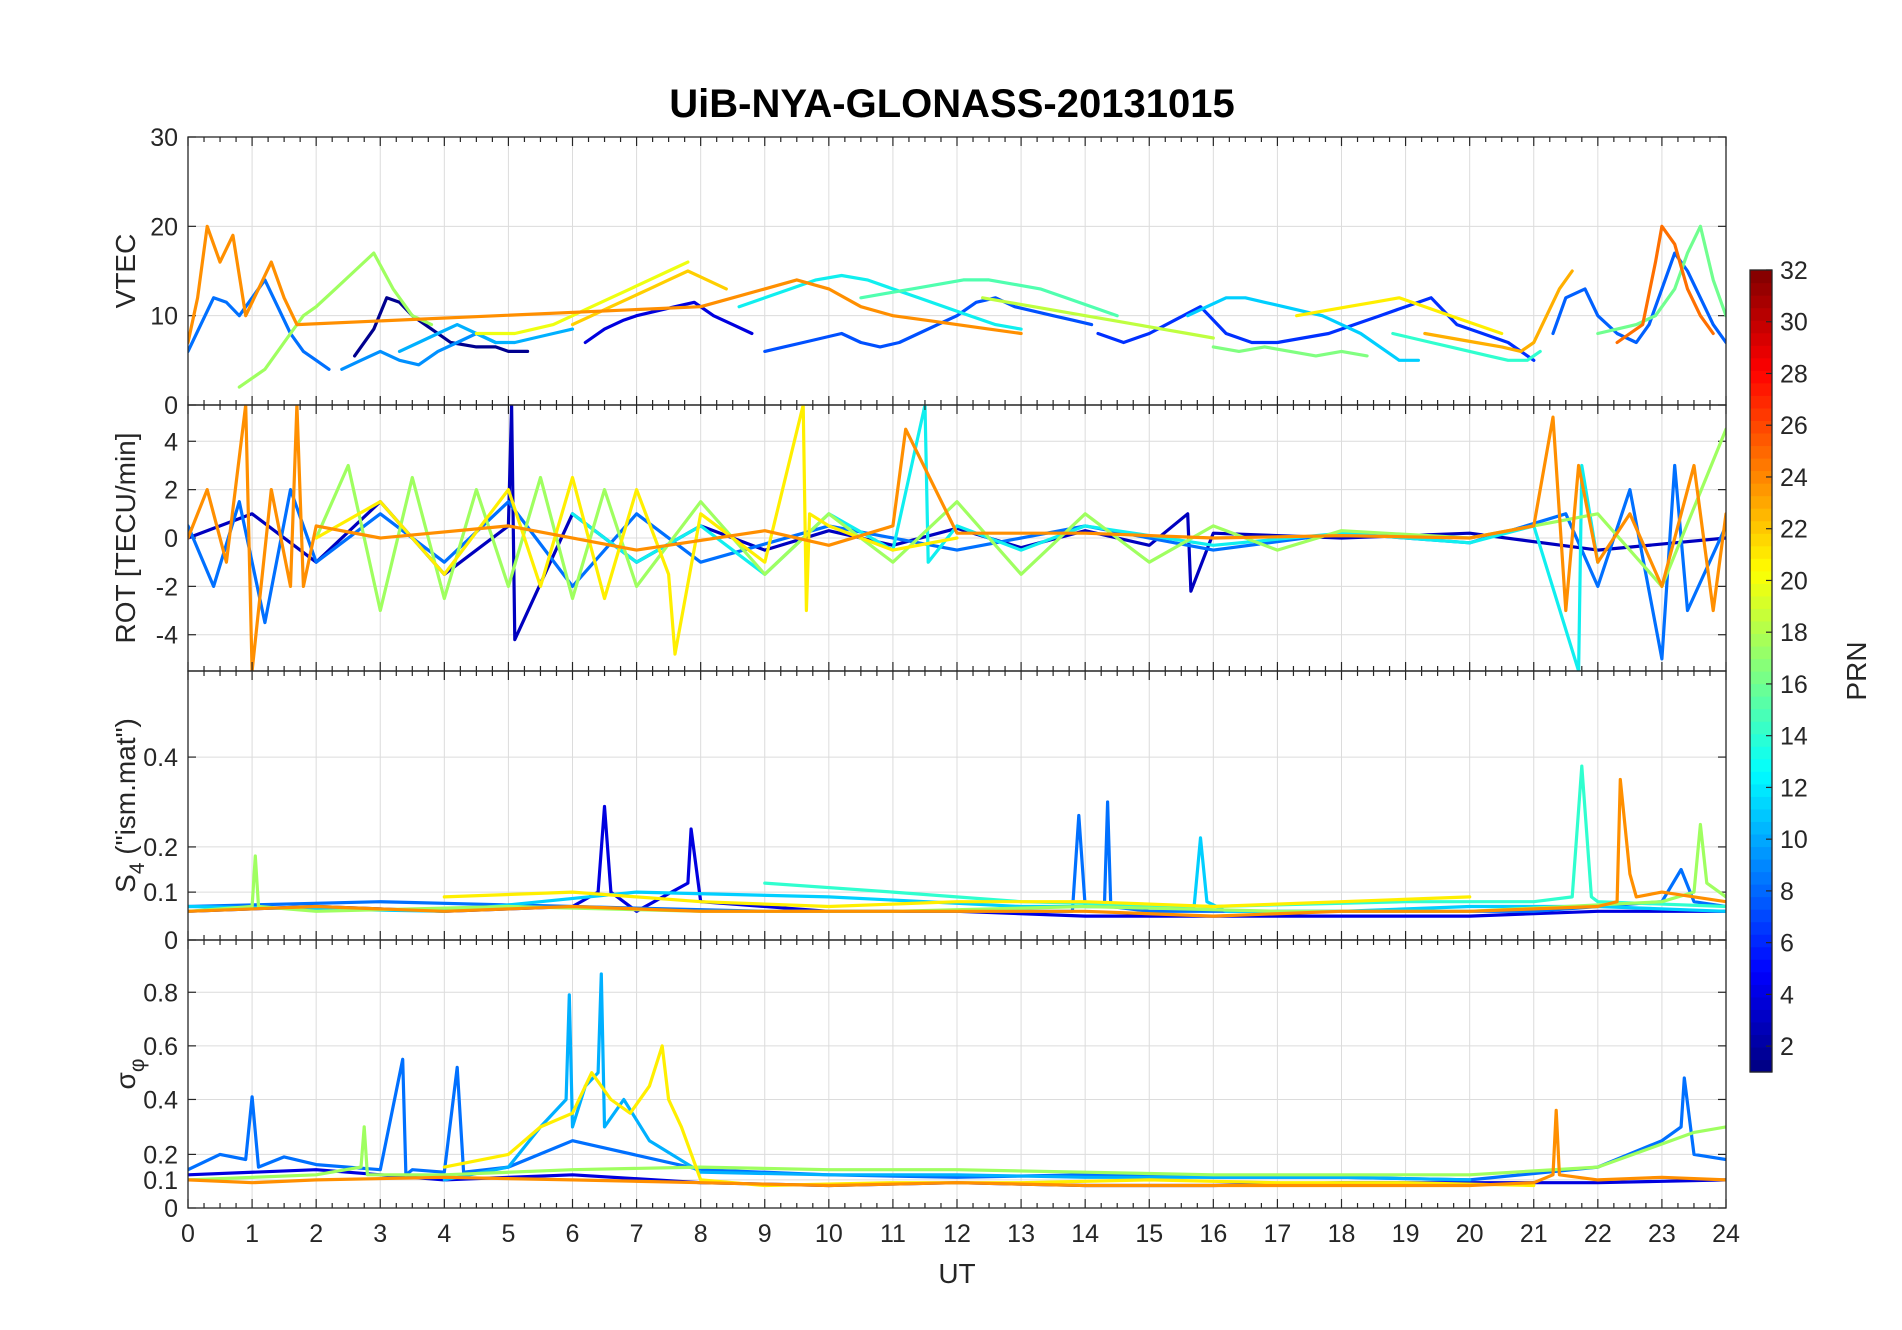 The width and height of the screenshot is (1902, 1330). Describe the element at coordinates (1794, 530) in the screenshot. I see `colorbar-tick-label: 22` at that location.